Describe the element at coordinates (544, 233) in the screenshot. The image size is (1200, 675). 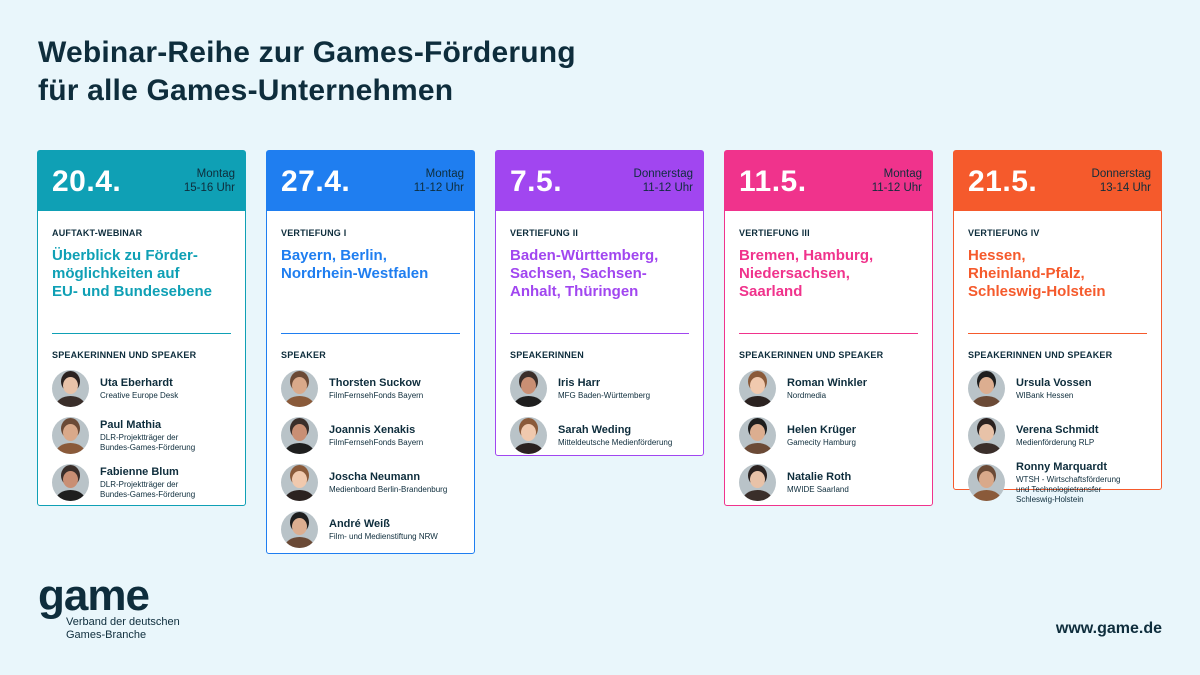
I see `card-kind: VERTIEFUNG II` at that location.